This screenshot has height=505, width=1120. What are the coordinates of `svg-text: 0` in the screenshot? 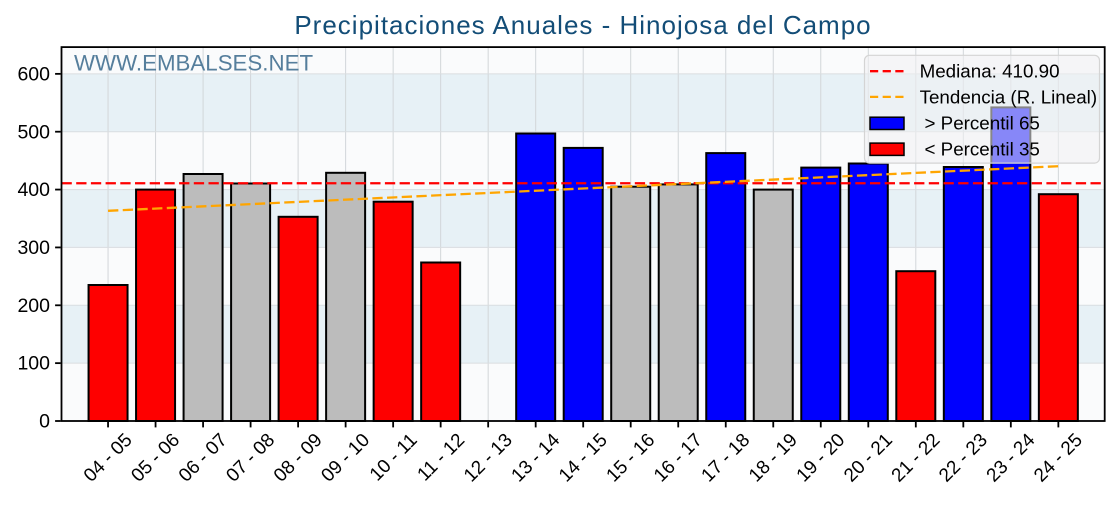 It's located at (44, 422).